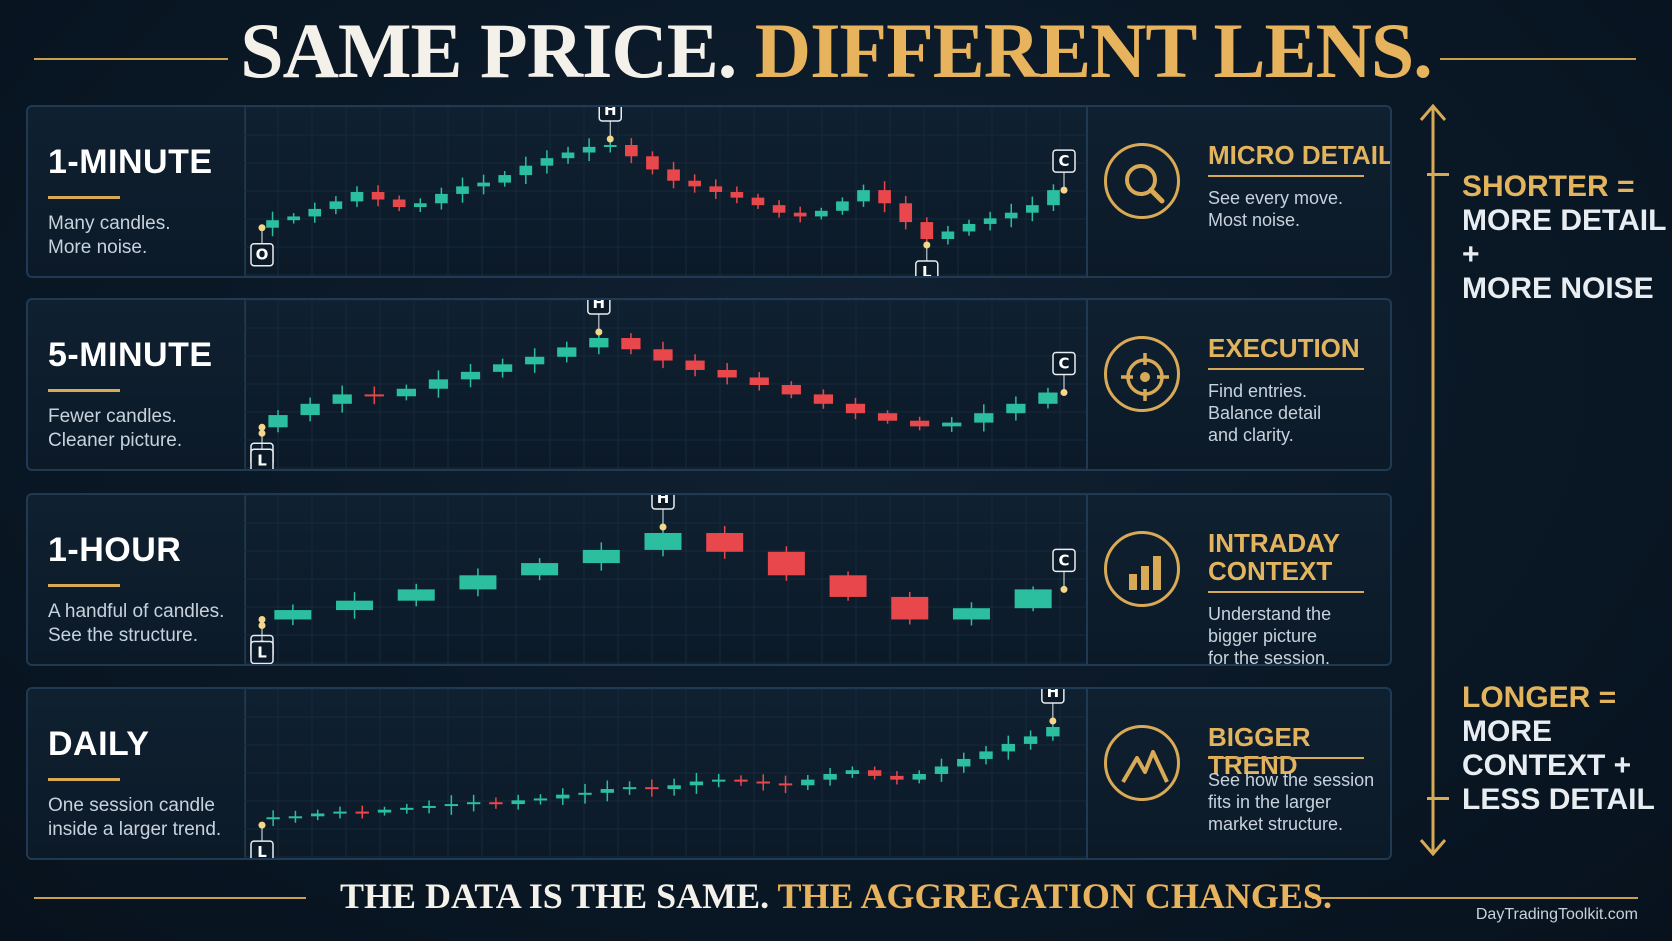  I want to click on page-title: SAME PRICE. DIFFERENT LENS., so click(836, 51).